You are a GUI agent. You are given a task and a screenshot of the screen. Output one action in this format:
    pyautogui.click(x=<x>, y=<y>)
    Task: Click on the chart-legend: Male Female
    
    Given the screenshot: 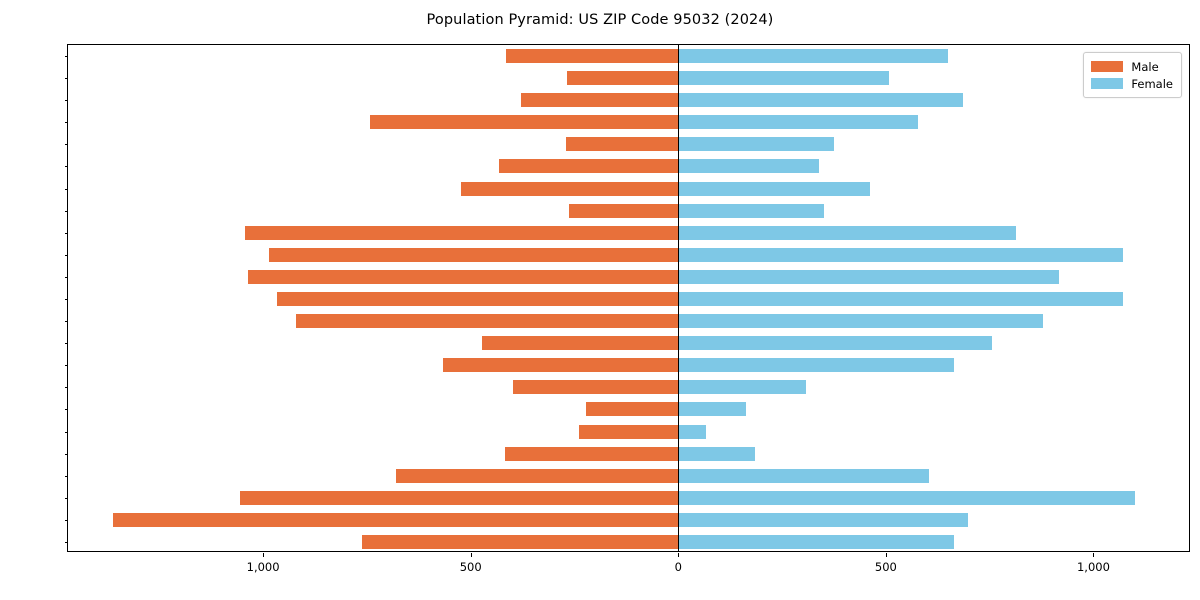 What is the action you would take?
    pyautogui.click(x=1132, y=75)
    